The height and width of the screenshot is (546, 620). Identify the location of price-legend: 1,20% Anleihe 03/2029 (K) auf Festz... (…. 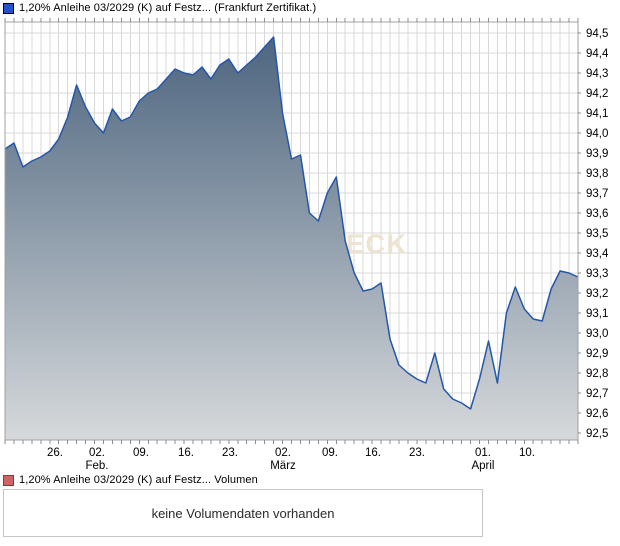
(159, 8).